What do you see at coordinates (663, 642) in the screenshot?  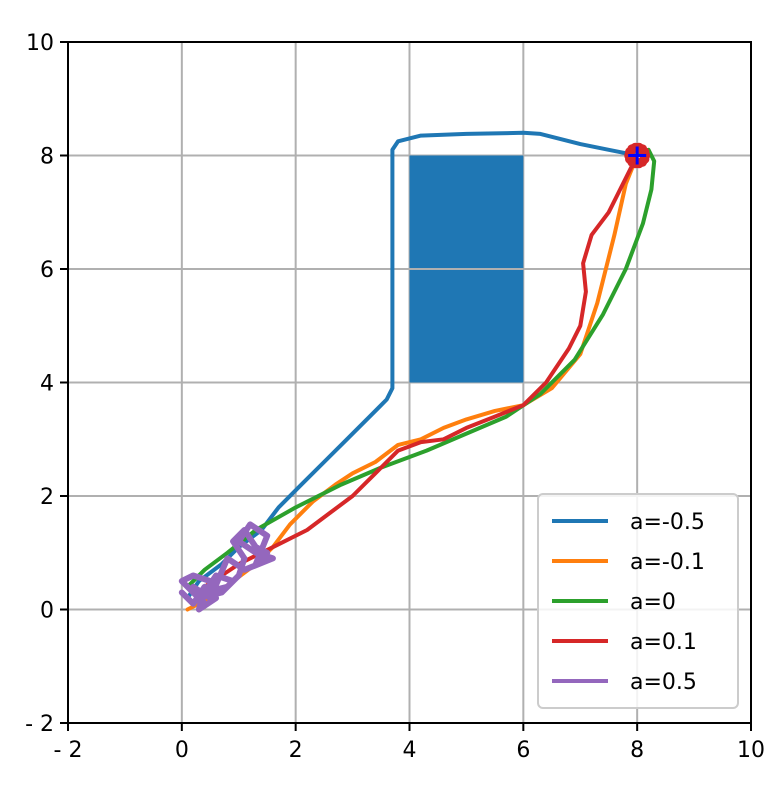 I see `legend-label-3: a=0.1` at bounding box center [663, 642].